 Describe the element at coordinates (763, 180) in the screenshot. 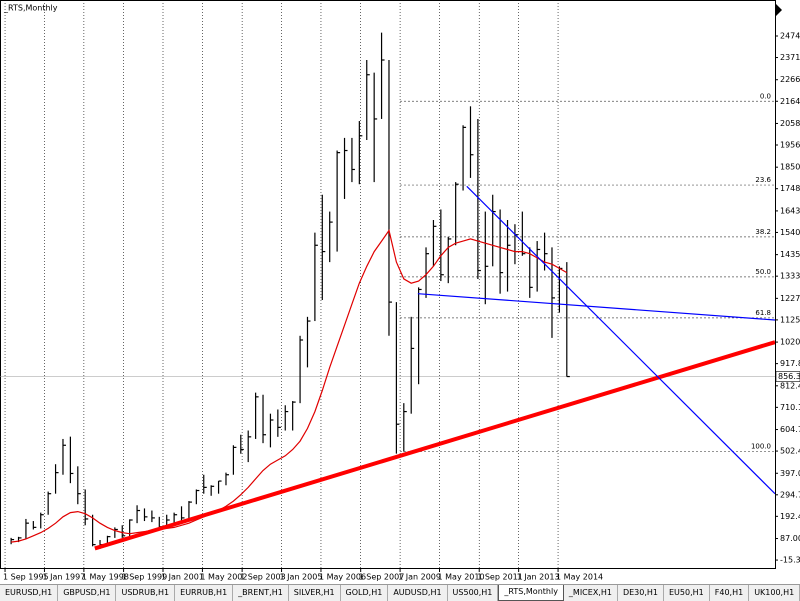

I see `fib-label: 23.6` at that location.